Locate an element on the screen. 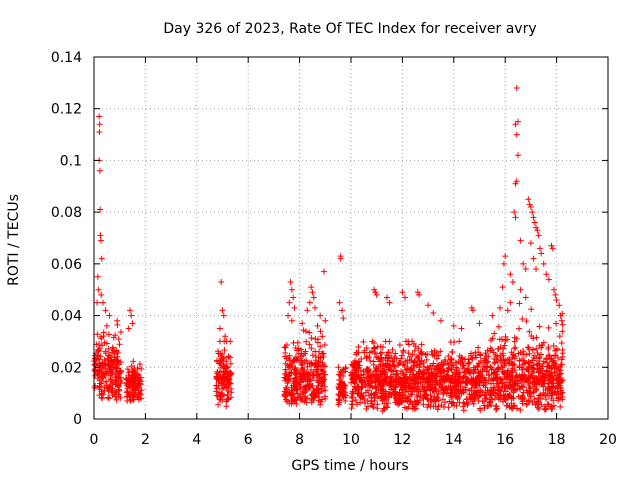 This screenshot has width=640, height=480. x-tick-label: 8 is located at coordinates (299, 440).